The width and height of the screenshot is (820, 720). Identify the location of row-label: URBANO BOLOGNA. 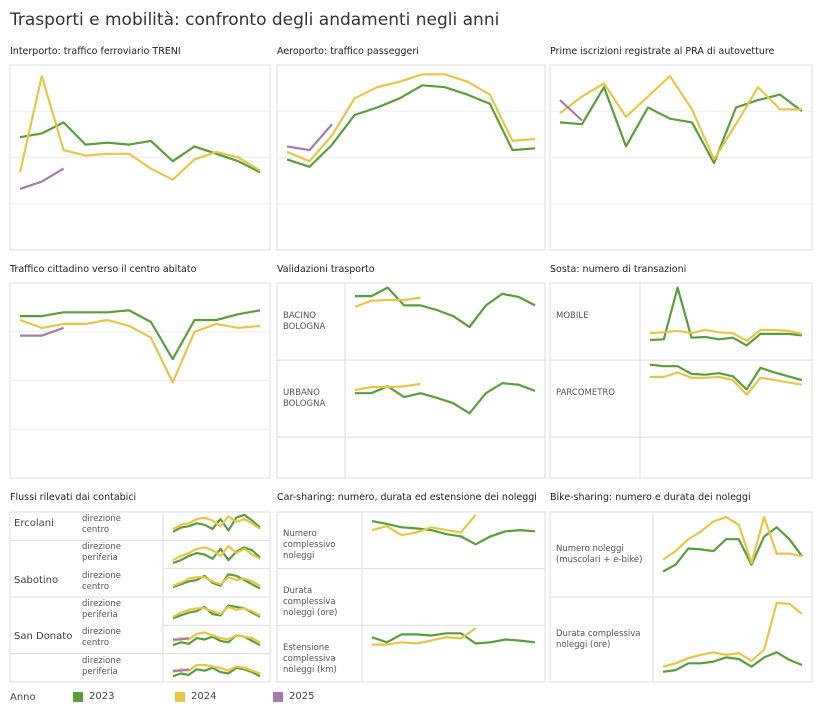
(304, 398).